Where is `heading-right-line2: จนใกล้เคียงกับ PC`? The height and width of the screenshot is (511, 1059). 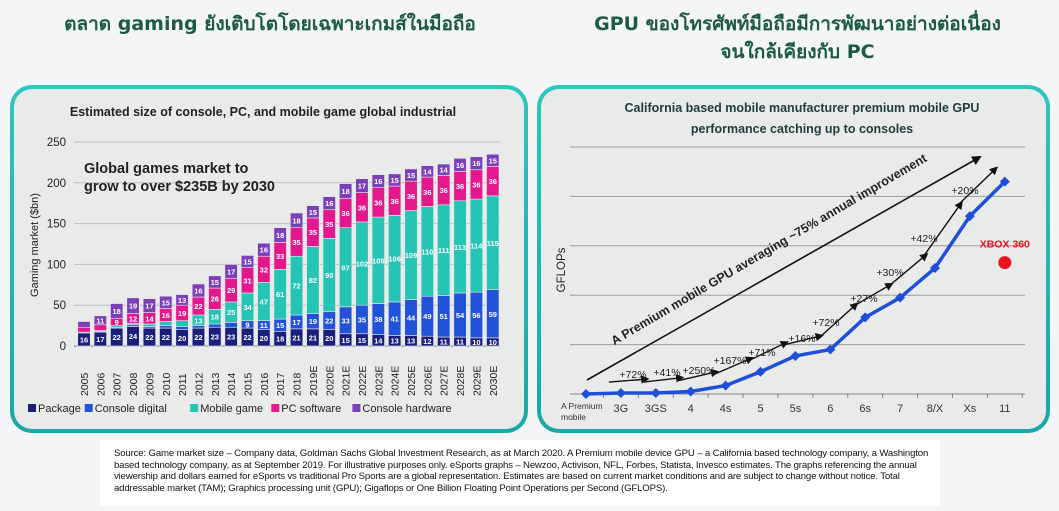 heading-right-line2: จนใกล้เคียงกับ PC is located at coordinates (797, 52).